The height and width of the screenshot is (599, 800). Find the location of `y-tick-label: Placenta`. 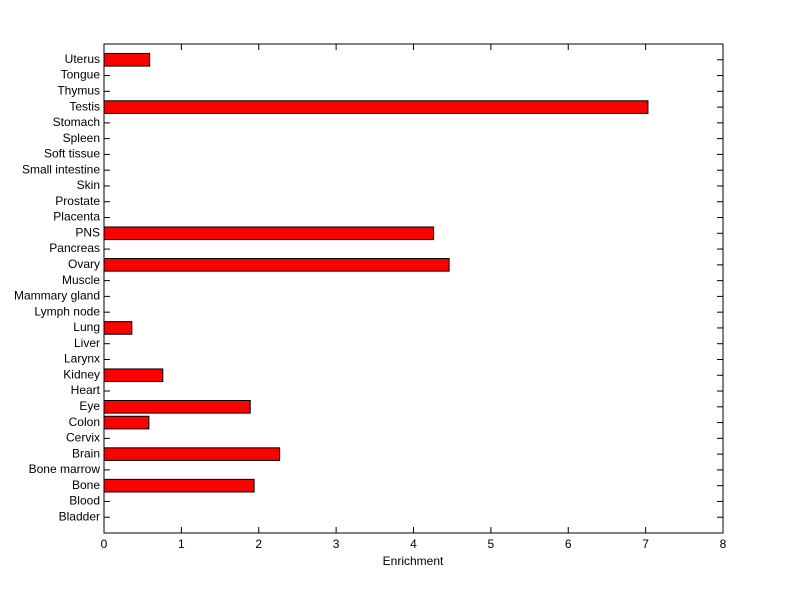

y-tick-label: Placenta is located at coordinates (76, 217).